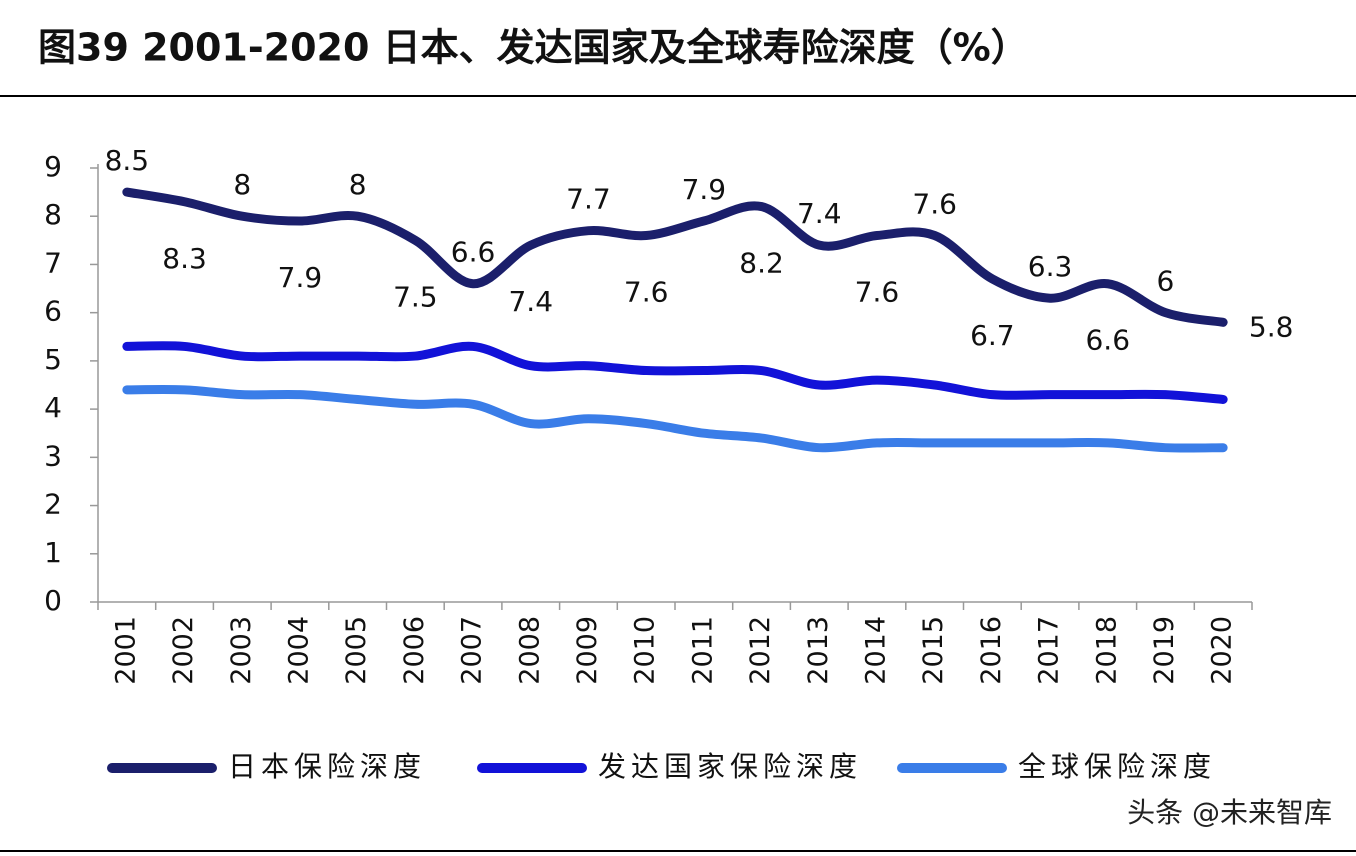 The width and height of the screenshot is (1356, 856). What do you see at coordinates (356, 650) in the screenshot?
I see `x-tick-label: 2005` at bounding box center [356, 650].